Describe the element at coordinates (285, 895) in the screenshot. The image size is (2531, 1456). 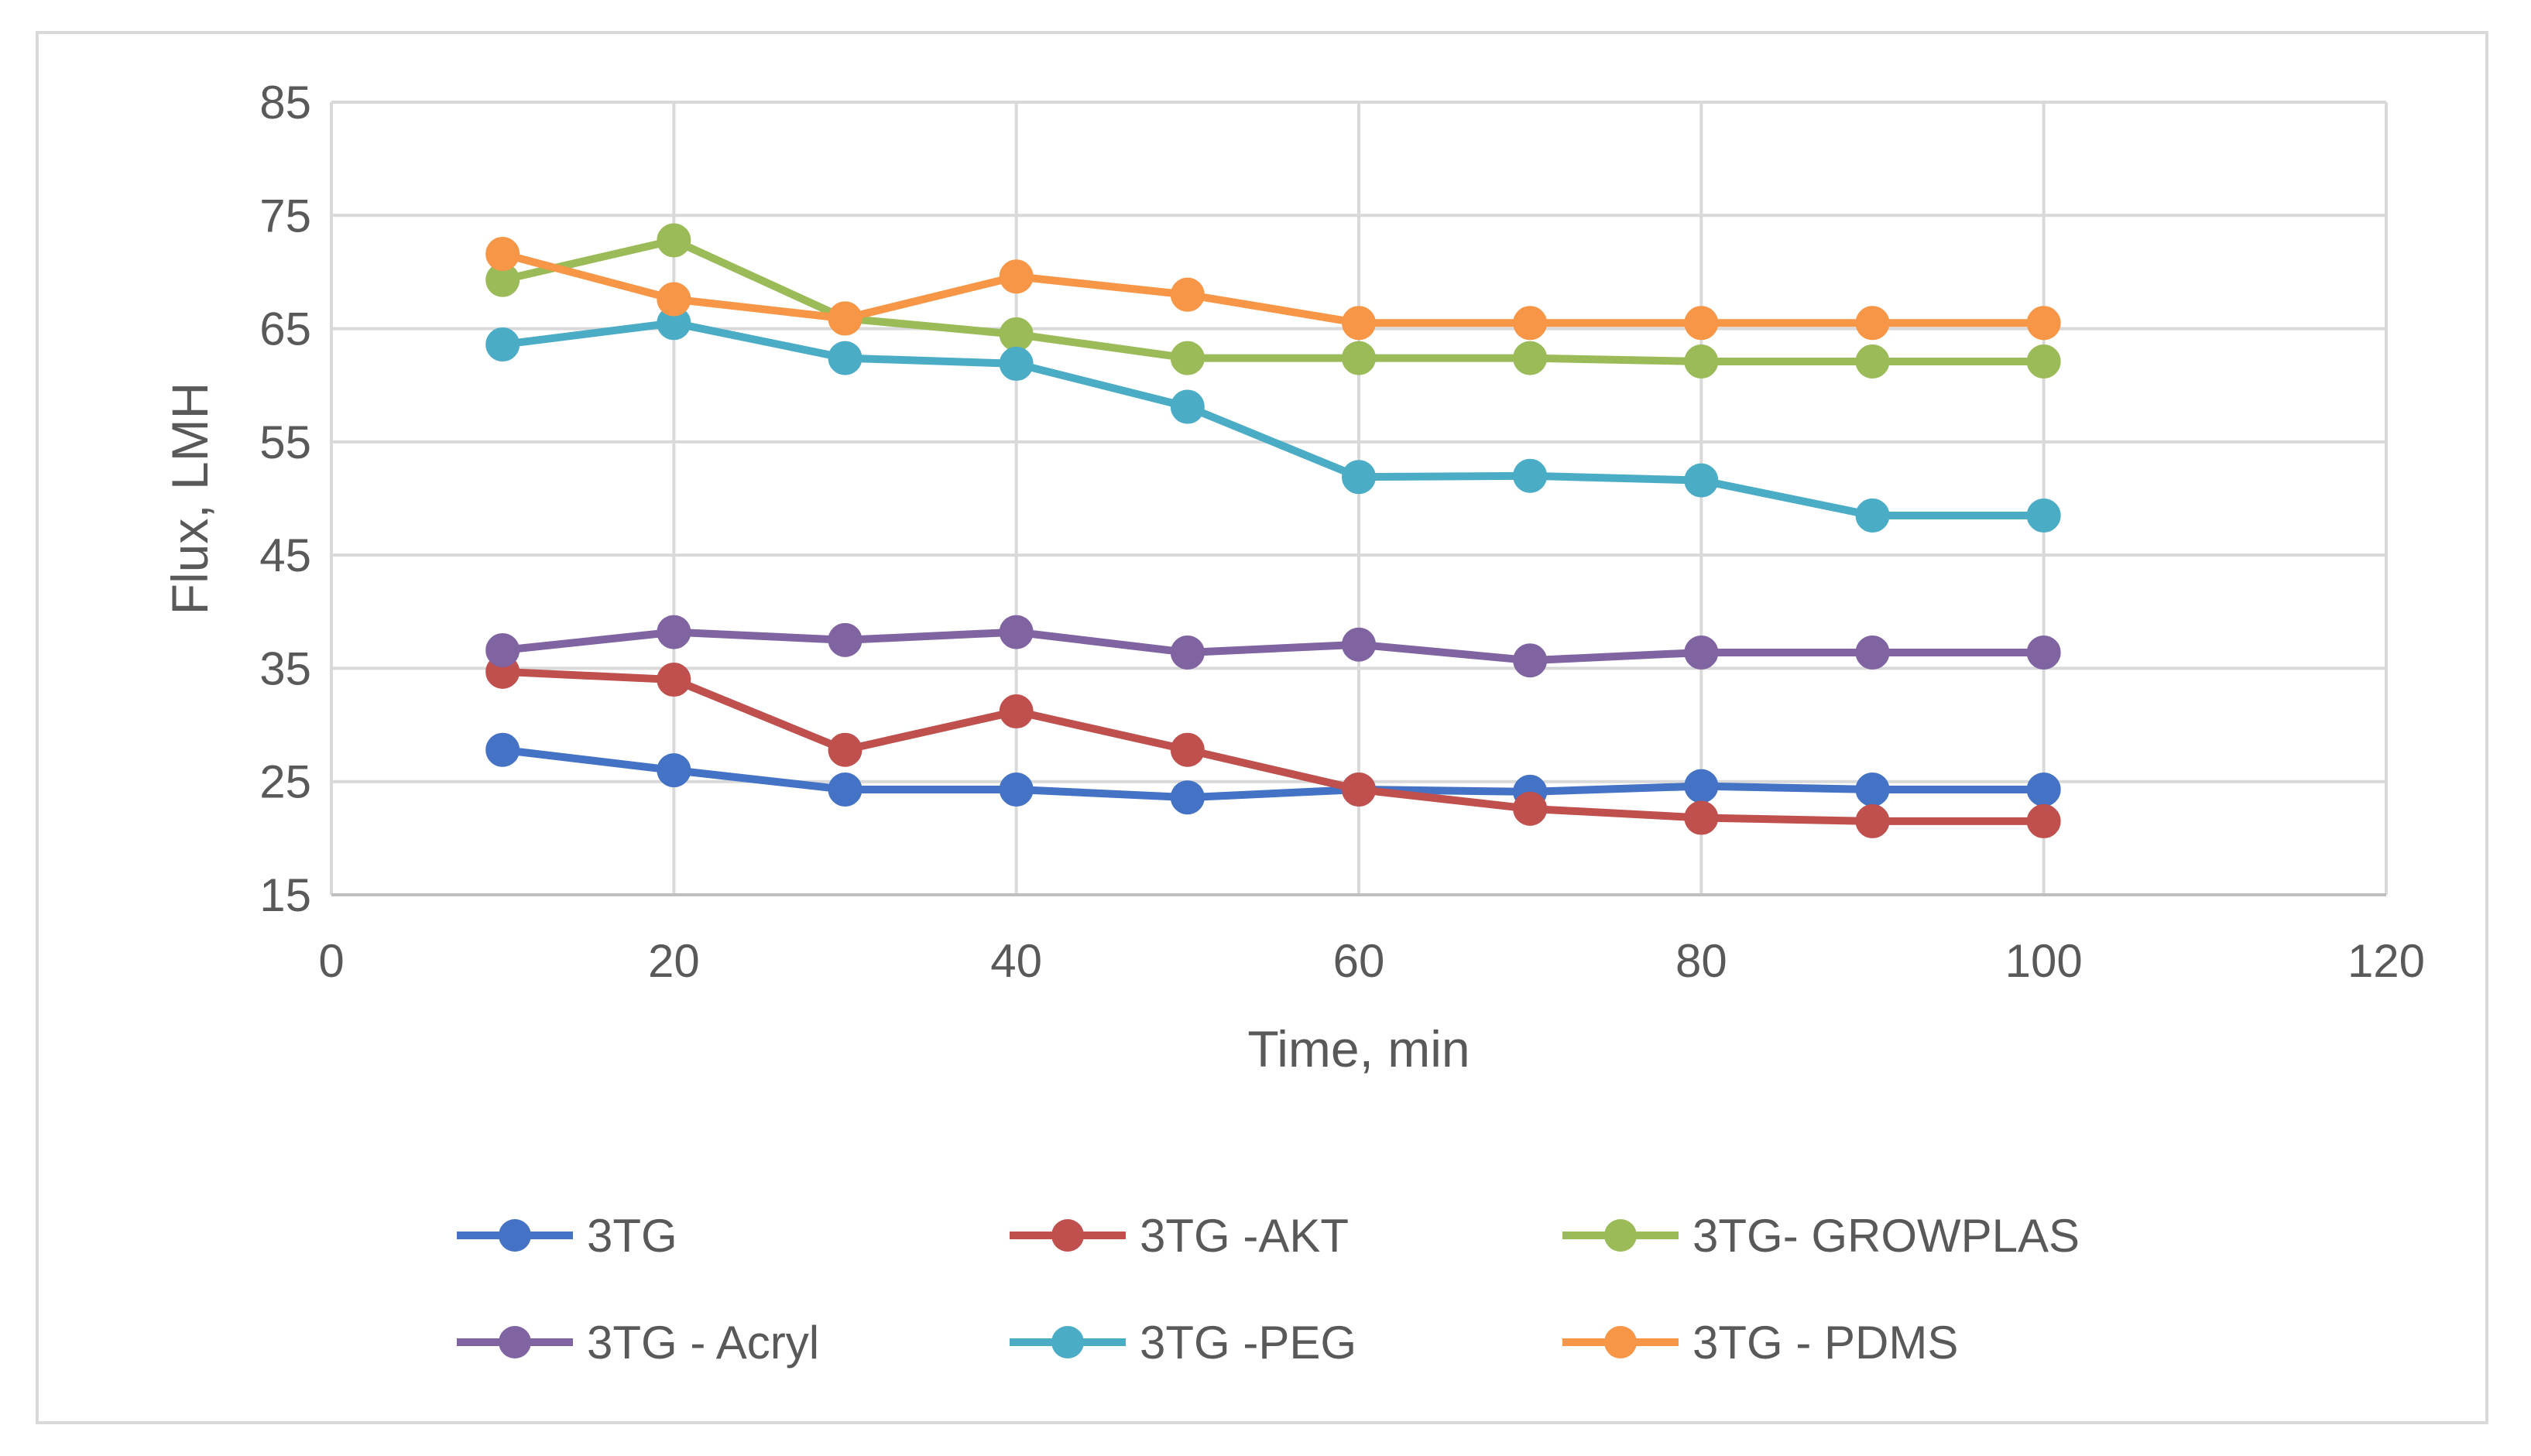
I see `y-tick-label: 15` at that location.